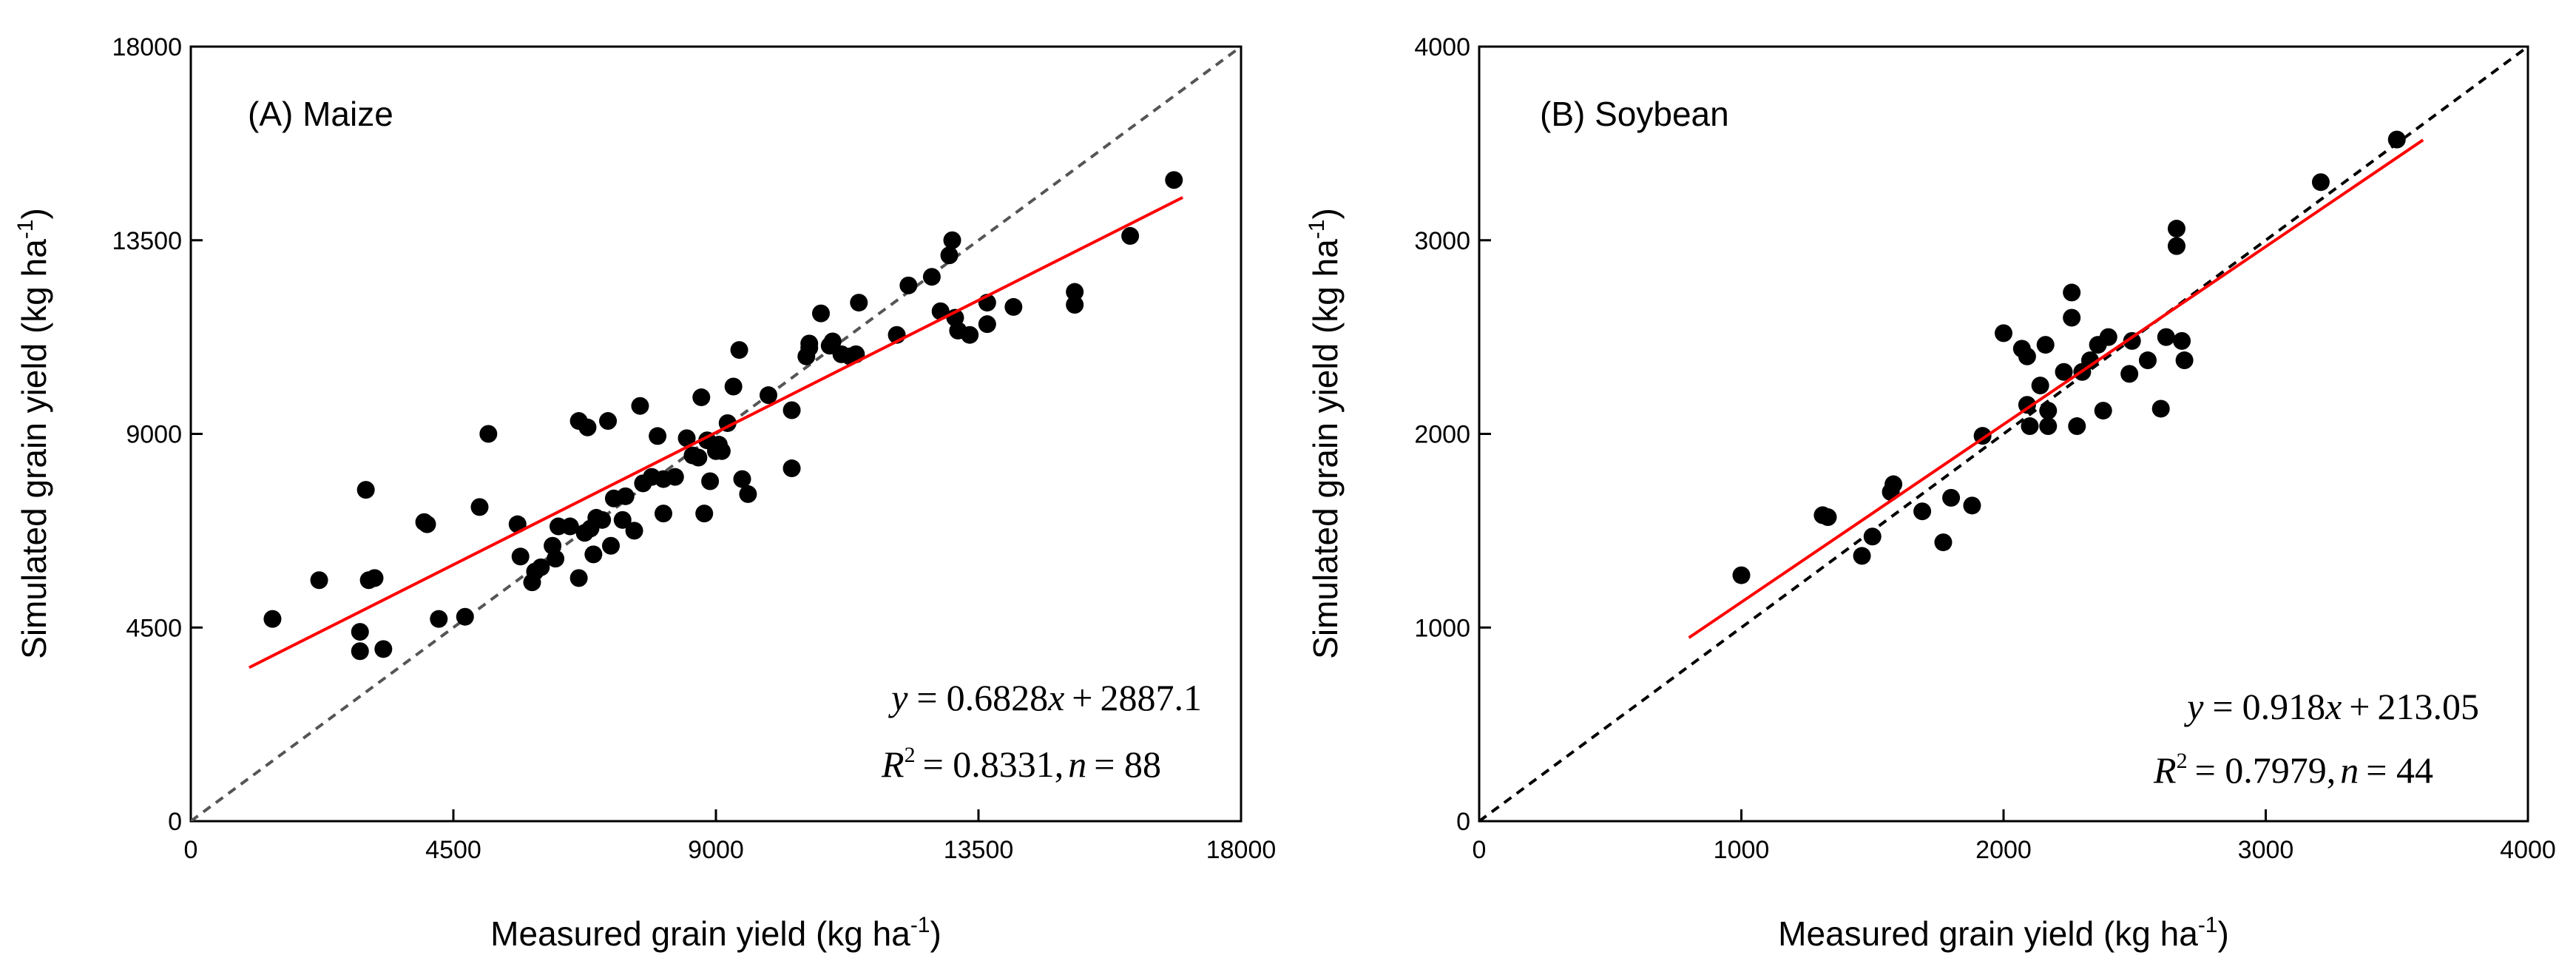  What do you see at coordinates (154, 435) in the screenshot?
I see `y-tick-label: 9000` at bounding box center [154, 435].